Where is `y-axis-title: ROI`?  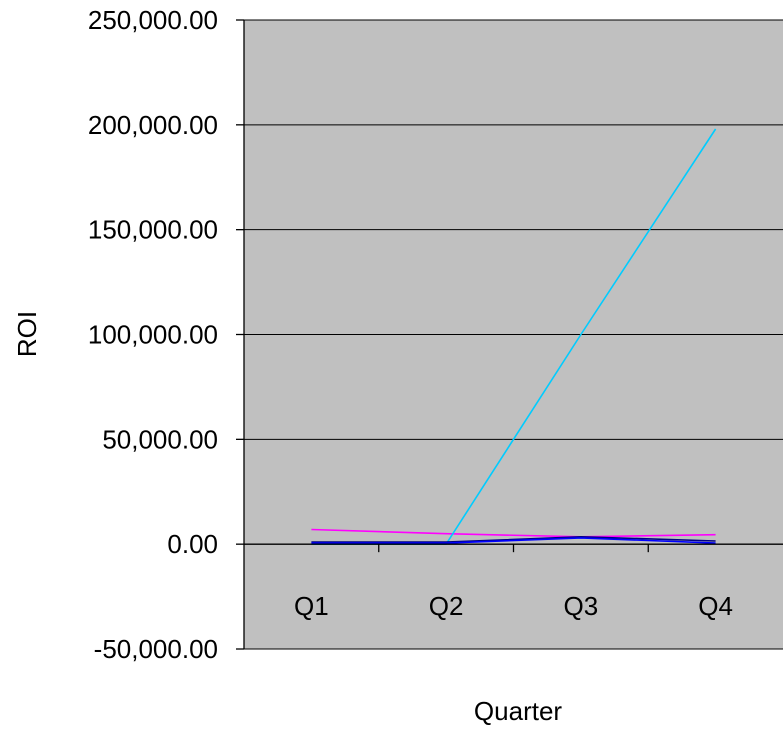 y-axis-title: ROI is located at coordinates (27, 334).